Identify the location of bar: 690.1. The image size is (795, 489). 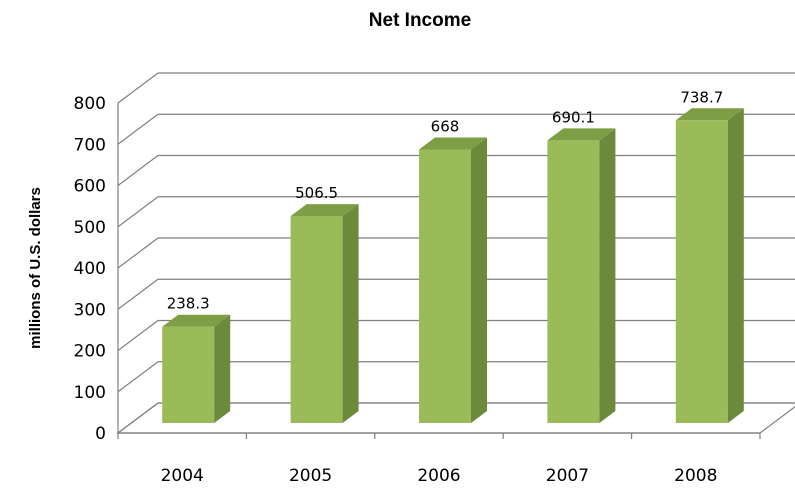
(581, 266).